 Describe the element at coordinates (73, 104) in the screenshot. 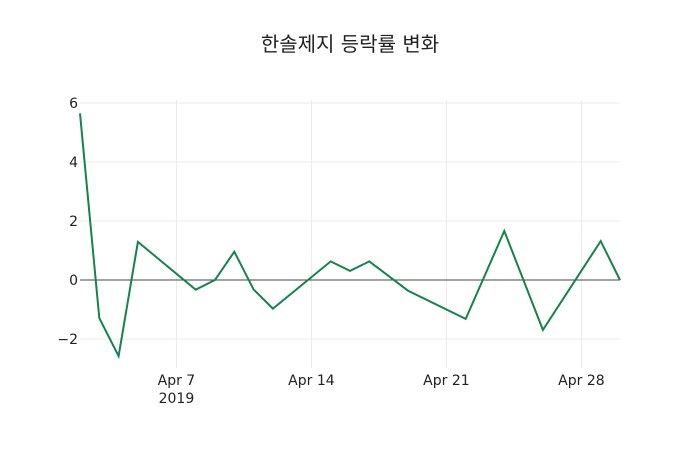

I see `y-tick-label: 6` at that location.